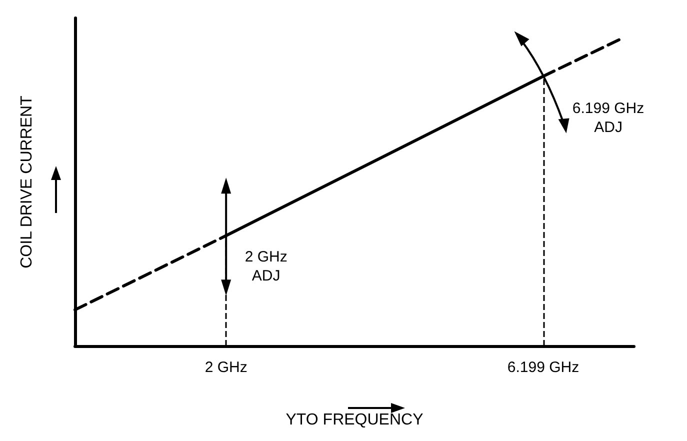  I want to click on annotation: 6.199 GHz ADJ, so click(608, 118).